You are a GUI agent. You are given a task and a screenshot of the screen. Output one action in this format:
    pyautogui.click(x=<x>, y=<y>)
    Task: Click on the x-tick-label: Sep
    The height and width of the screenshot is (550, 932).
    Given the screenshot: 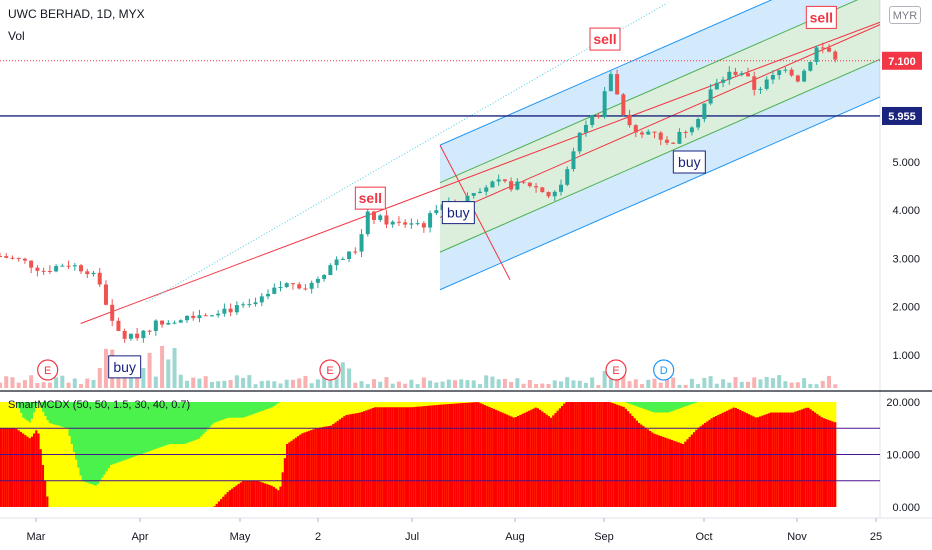 What is the action you would take?
    pyautogui.click(x=604, y=537)
    